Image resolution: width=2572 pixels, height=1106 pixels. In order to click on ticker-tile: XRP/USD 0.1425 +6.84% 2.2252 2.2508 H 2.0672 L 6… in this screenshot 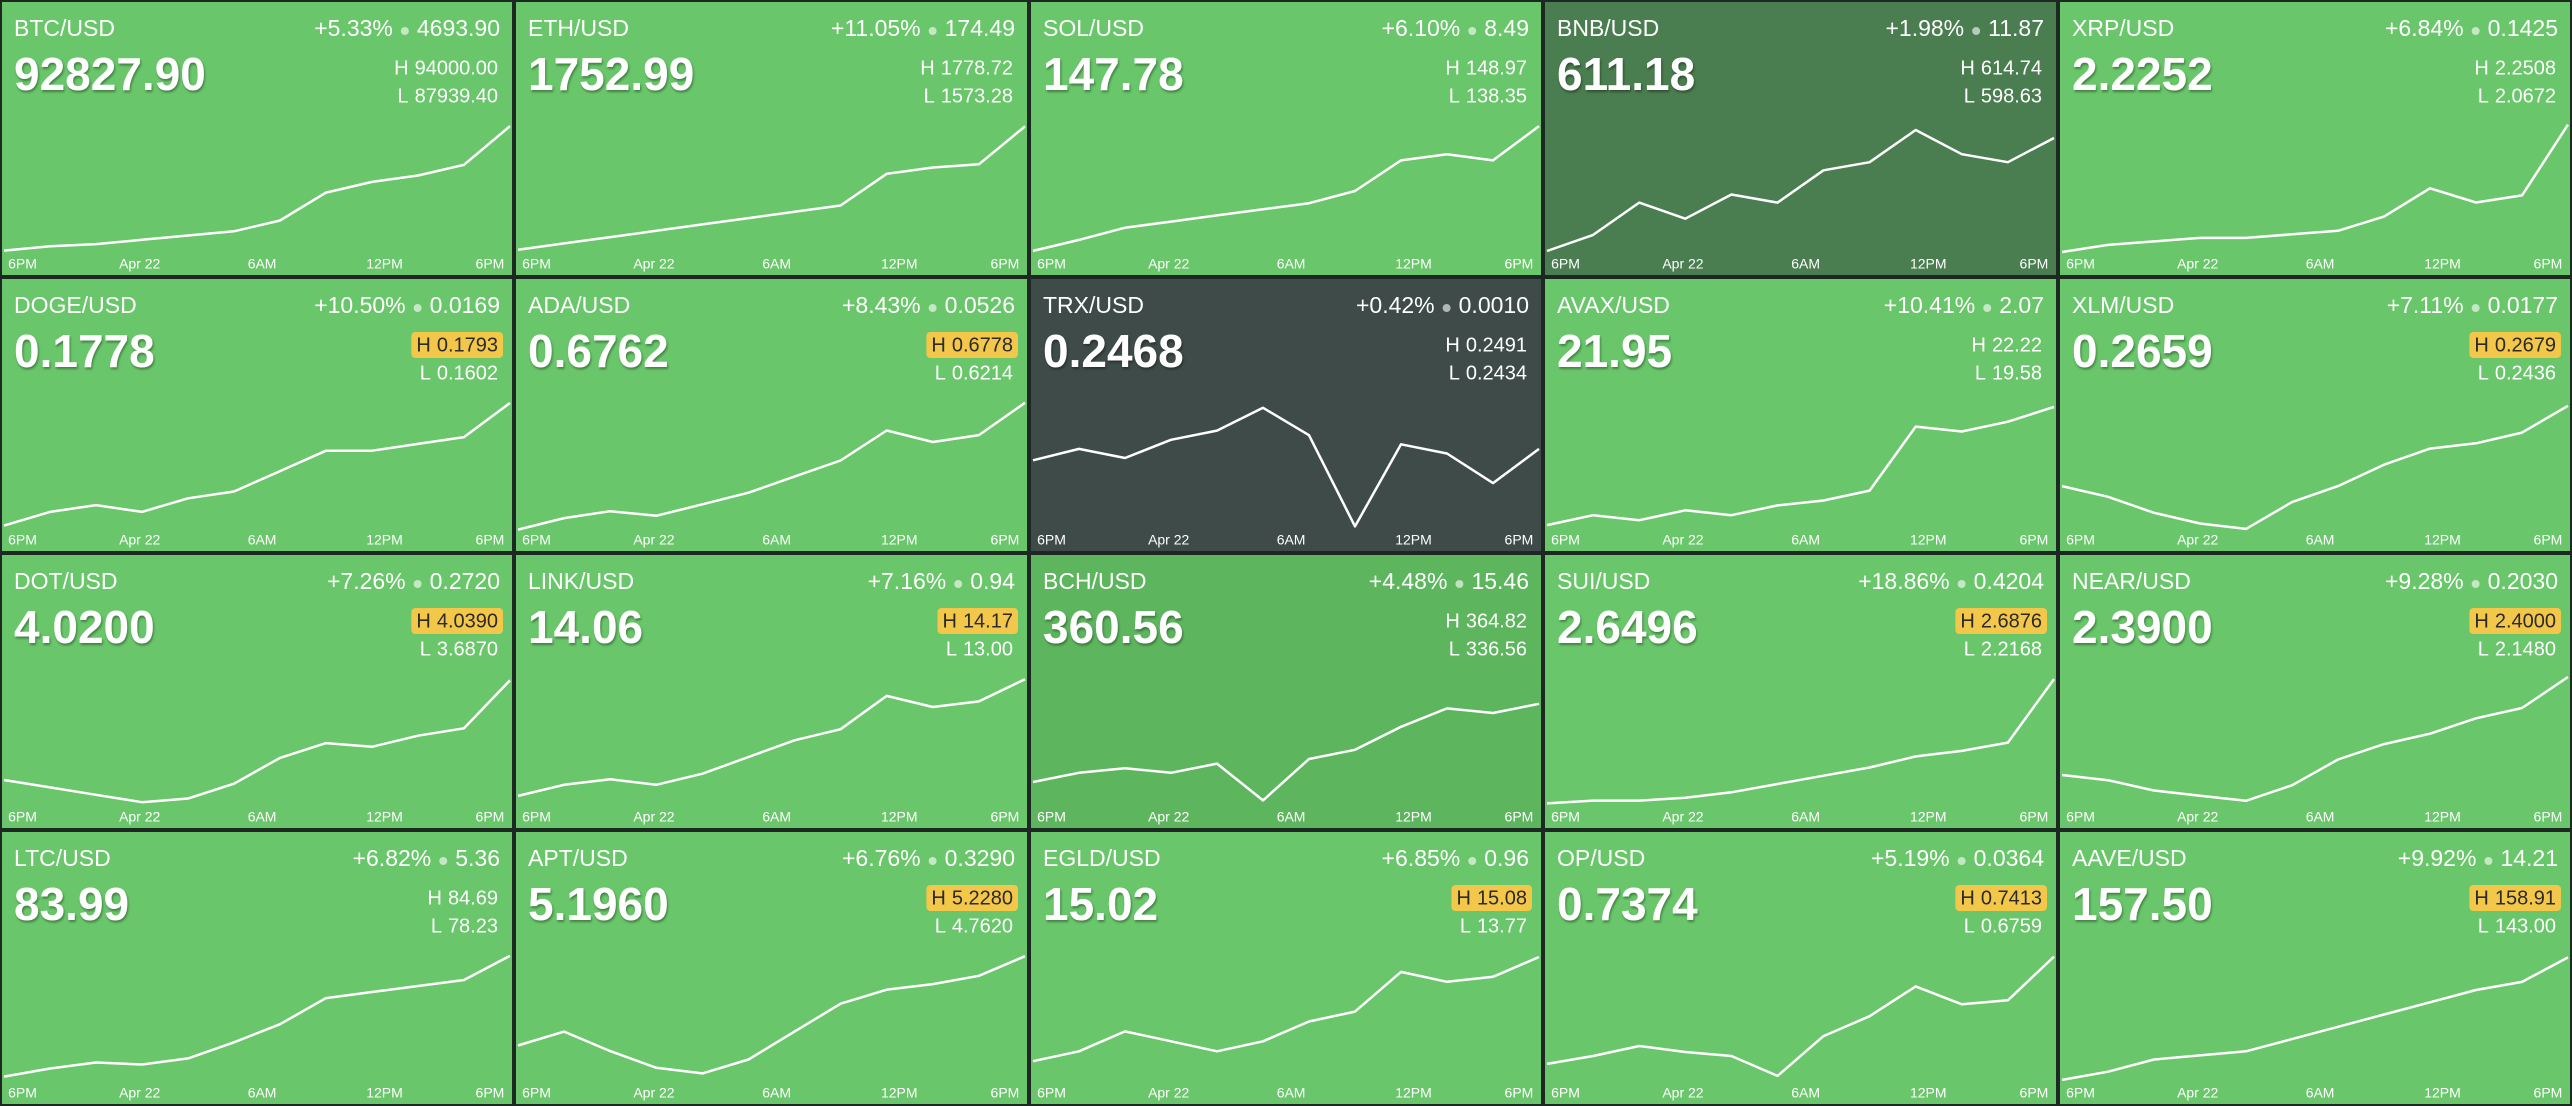, I will do `click(2315, 138)`.